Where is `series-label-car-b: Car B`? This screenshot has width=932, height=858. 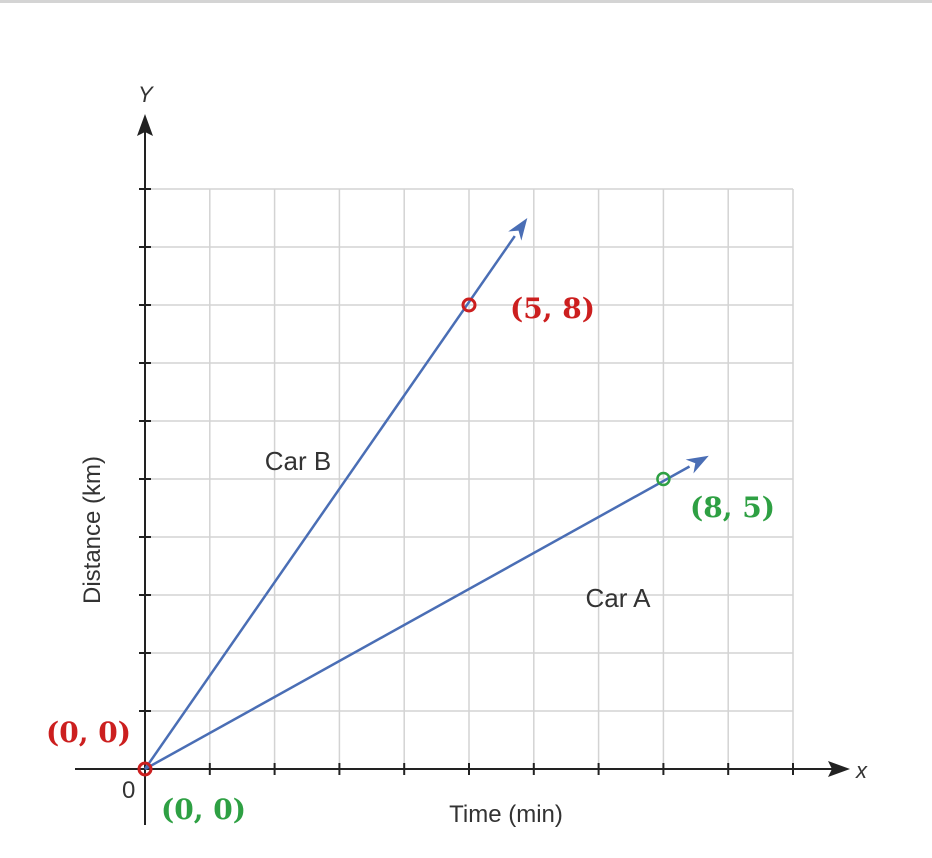 series-label-car-b: Car B is located at coordinates (298, 461).